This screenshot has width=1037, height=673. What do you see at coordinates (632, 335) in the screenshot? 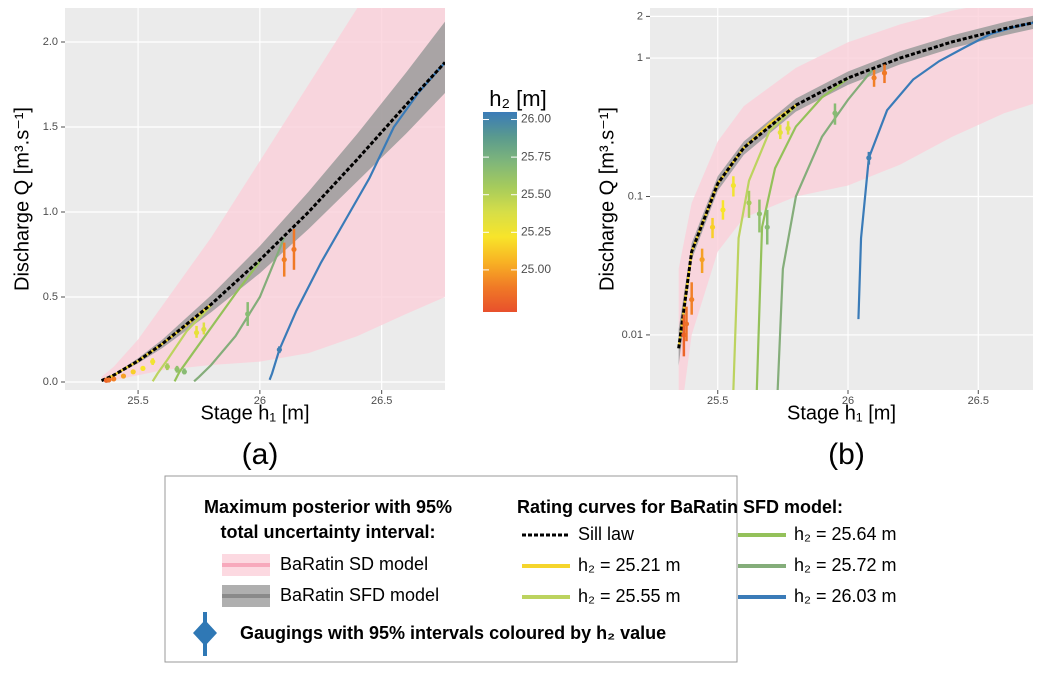
I see `y-tick-label: 0.01` at bounding box center [632, 335].